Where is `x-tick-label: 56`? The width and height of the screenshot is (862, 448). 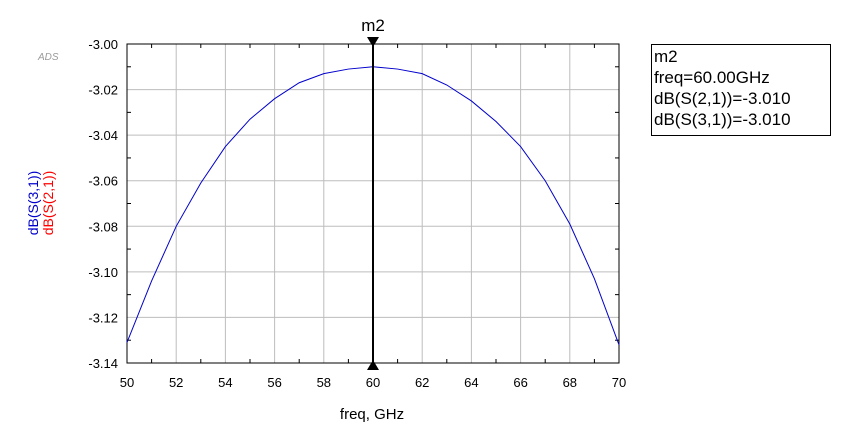 x-tick-label: 56 is located at coordinates (274, 382).